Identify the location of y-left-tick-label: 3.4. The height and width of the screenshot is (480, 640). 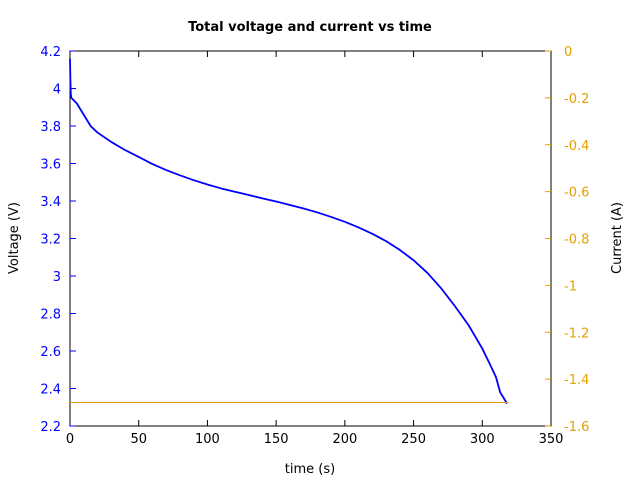
(50, 202).